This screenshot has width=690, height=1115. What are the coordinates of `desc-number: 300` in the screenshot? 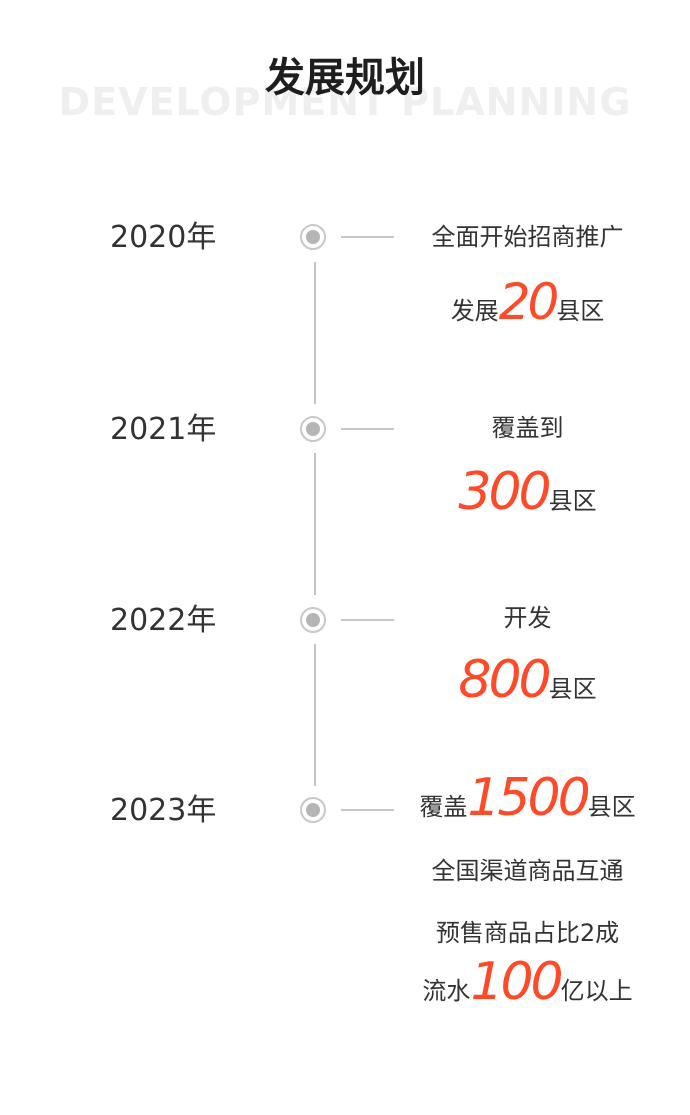 It's located at (504, 492).